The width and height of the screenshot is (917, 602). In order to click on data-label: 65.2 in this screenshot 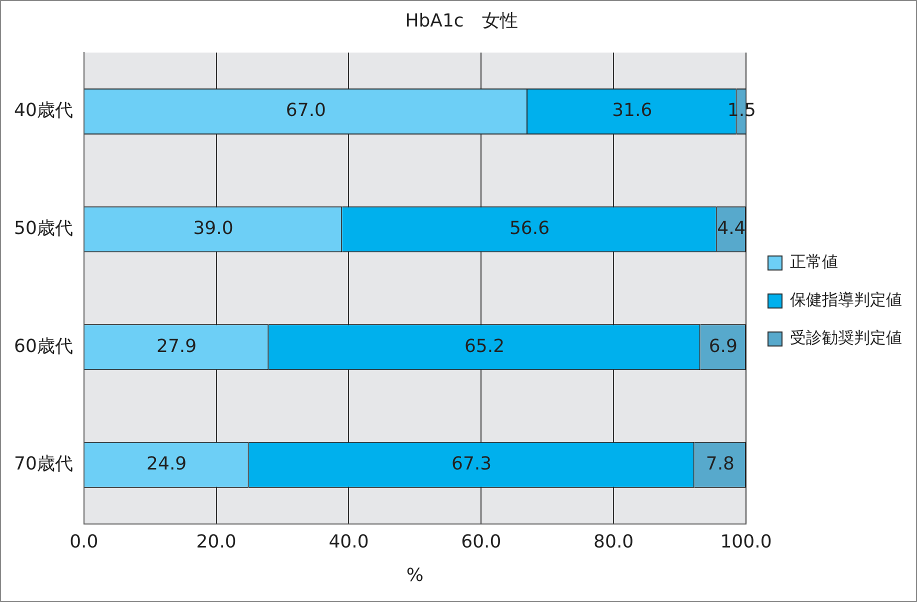, I will do `click(484, 346)`.